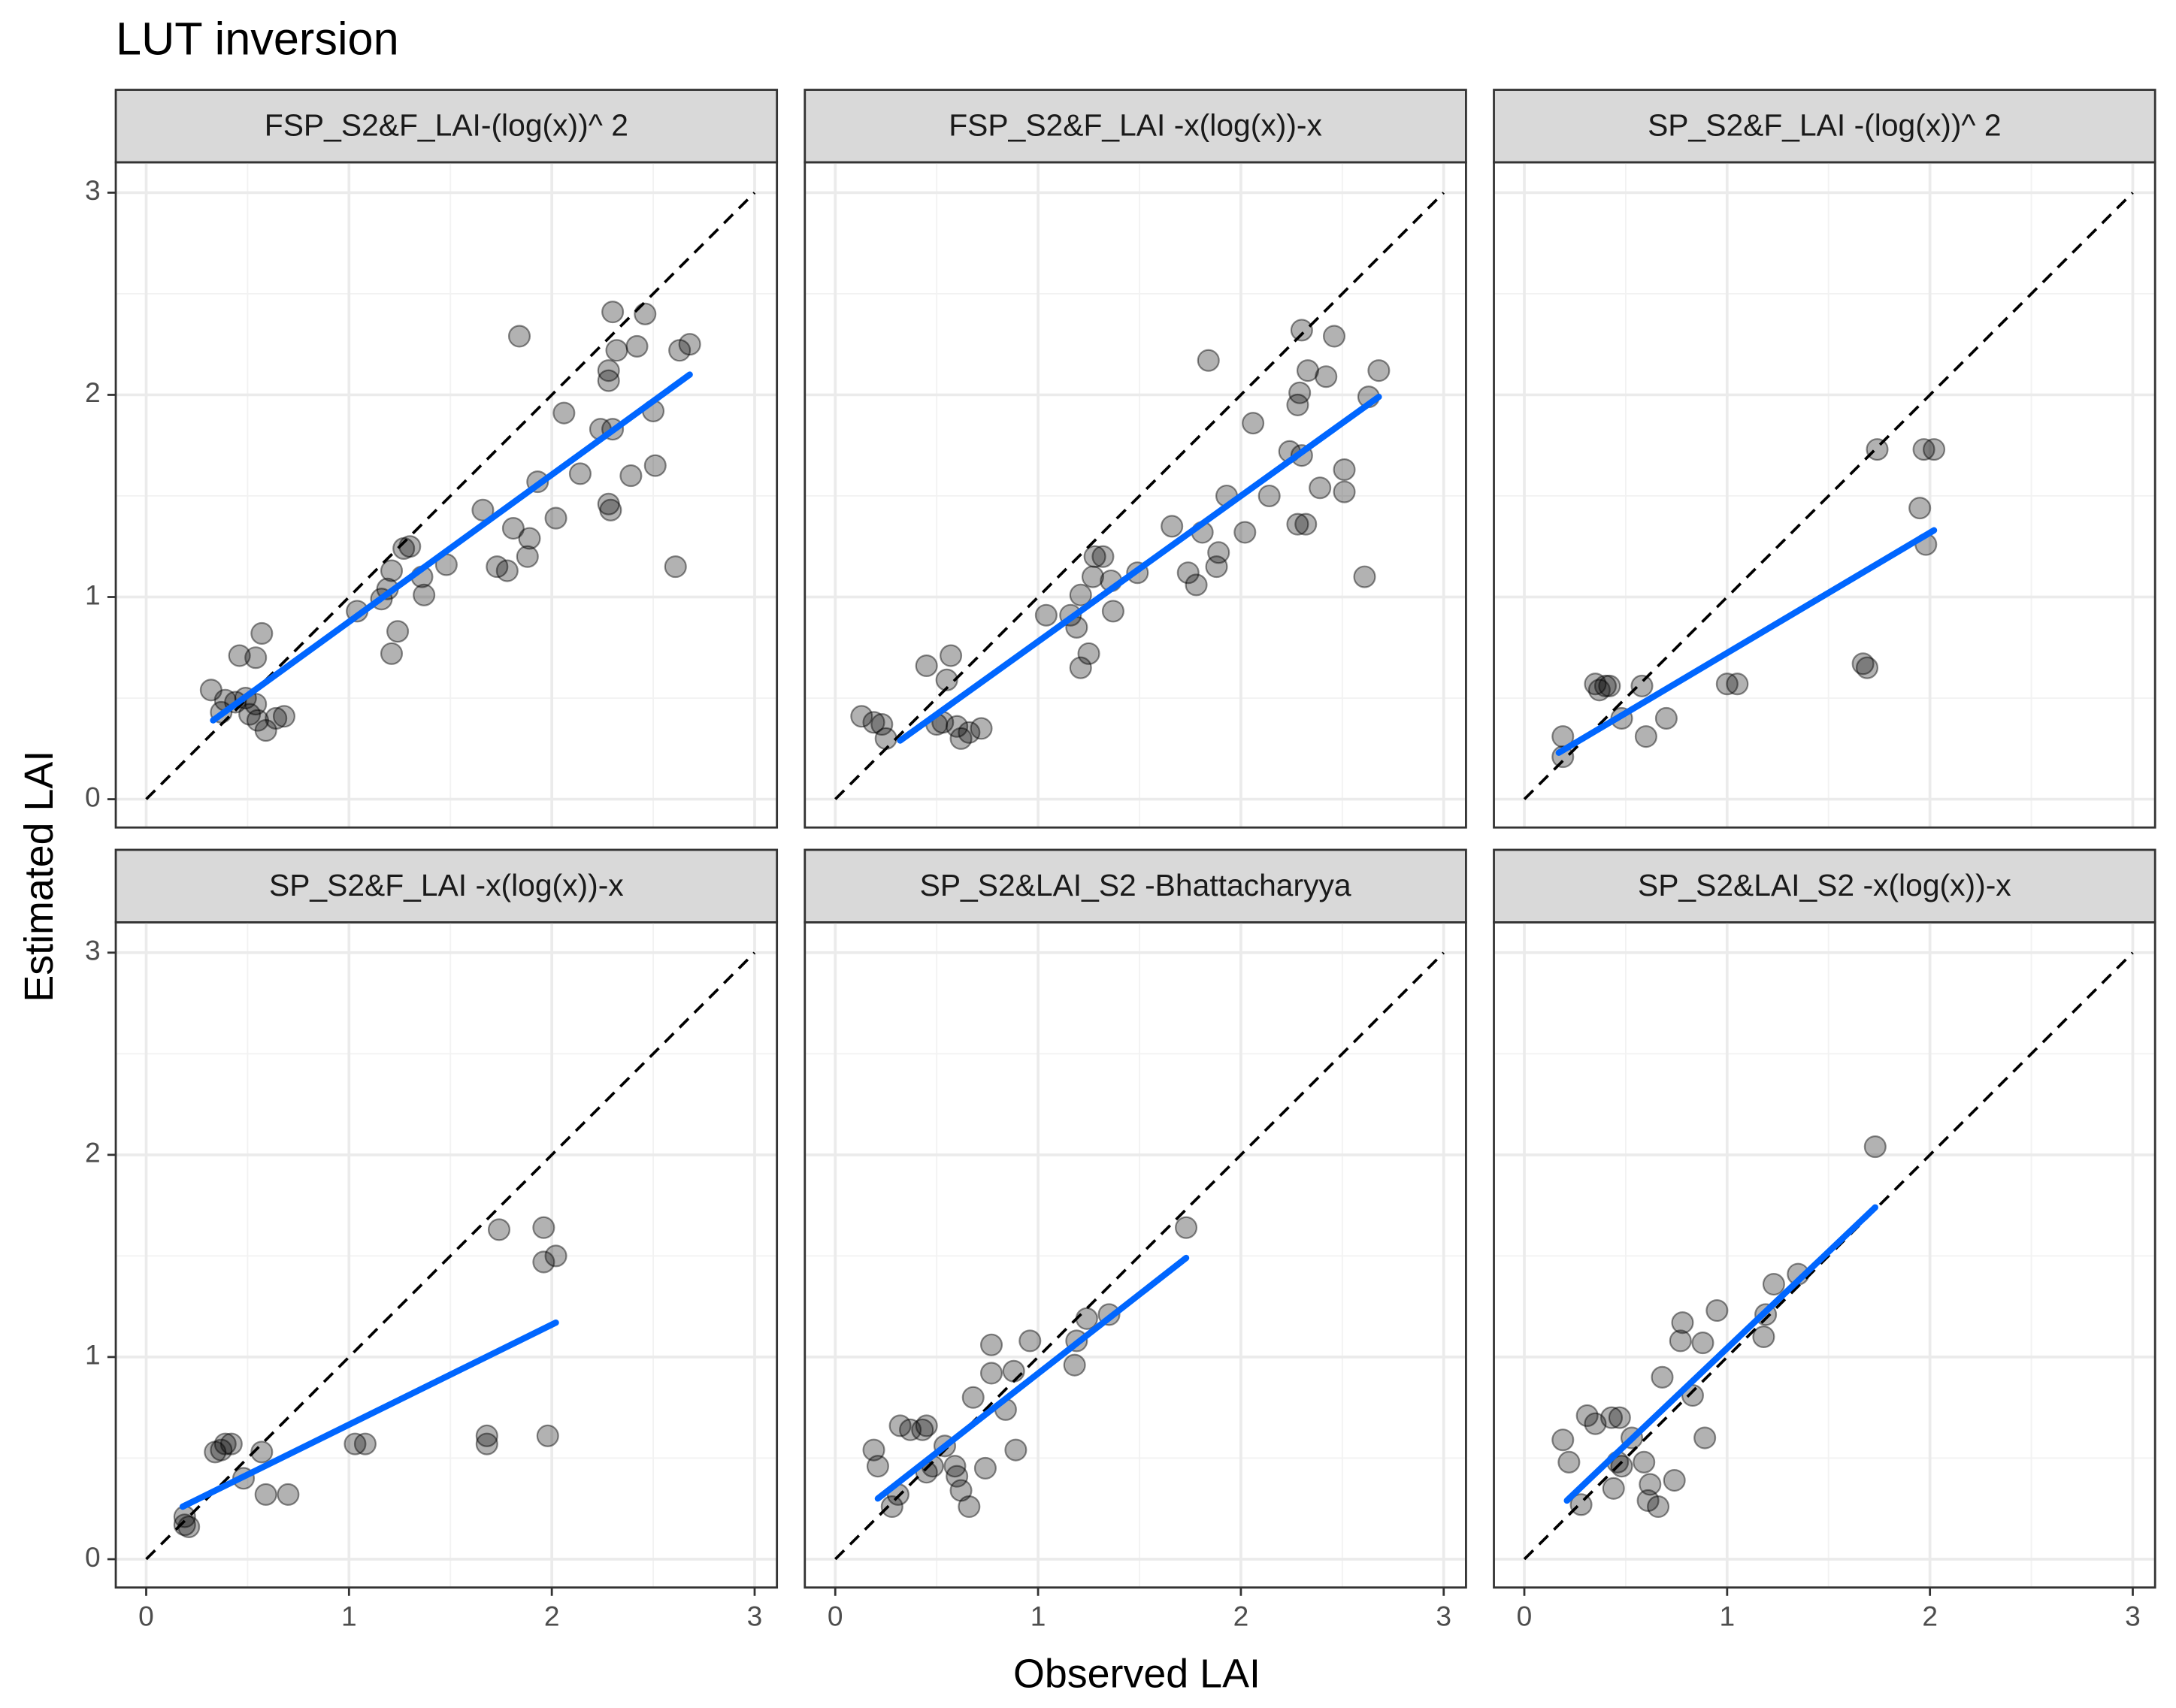  Describe the element at coordinates (1038, 1615) in the screenshot. I see `x-tick-label: 1` at that location.